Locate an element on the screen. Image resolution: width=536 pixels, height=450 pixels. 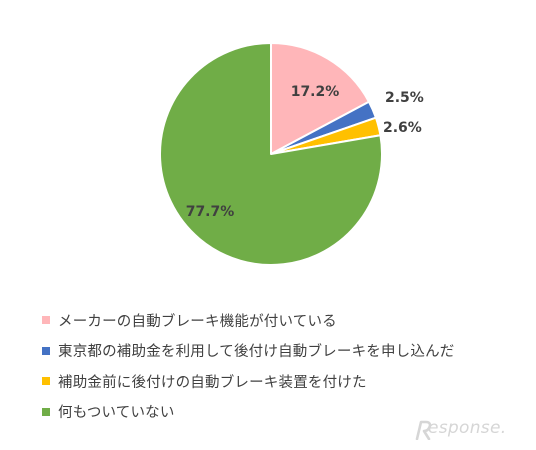
response-watermark: esponse. is located at coordinates (471, 430).